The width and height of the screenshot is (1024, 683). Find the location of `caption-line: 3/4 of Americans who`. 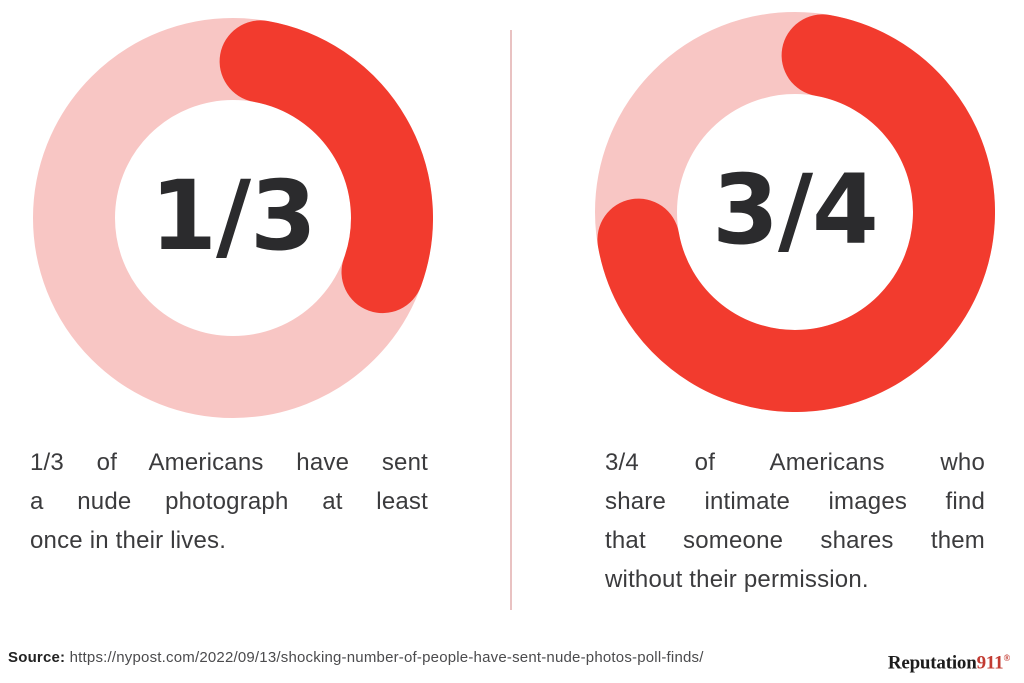

caption-line: 3/4 of Americans who is located at coordinates (795, 462).